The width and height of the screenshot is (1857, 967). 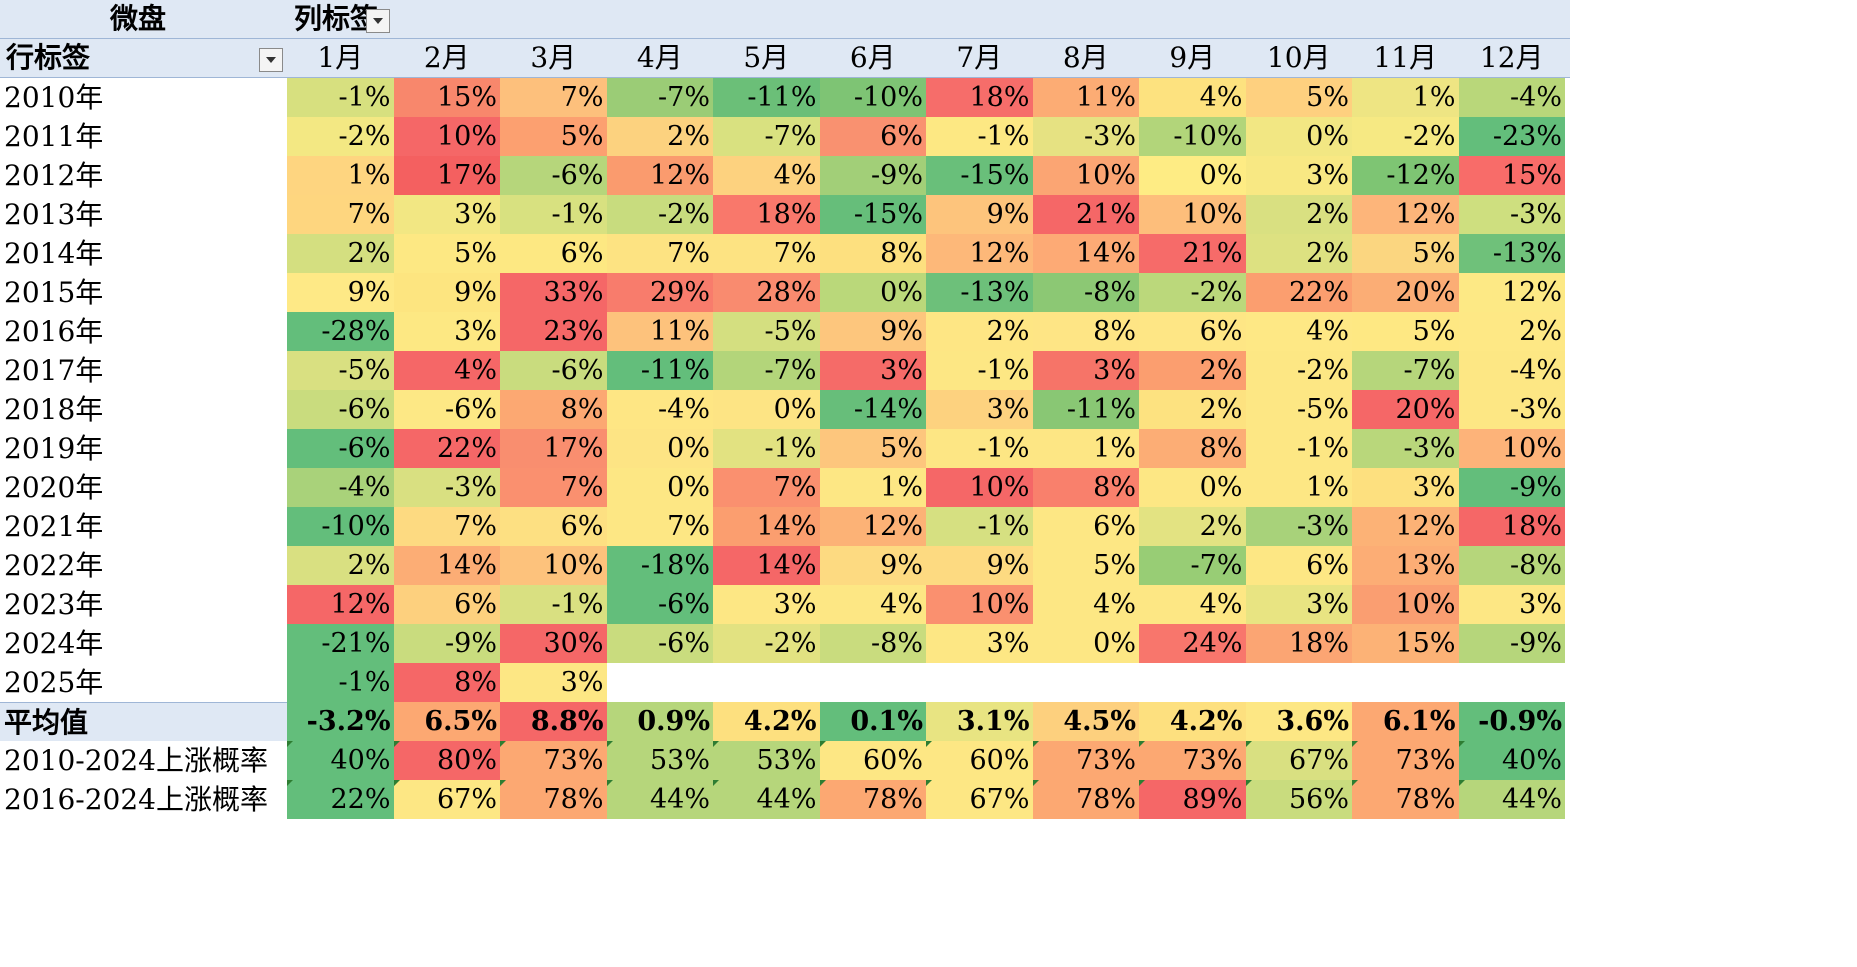 What do you see at coordinates (446, 292) in the screenshot?
I see `value-cell: 9%` at bounding box center [446, 292].